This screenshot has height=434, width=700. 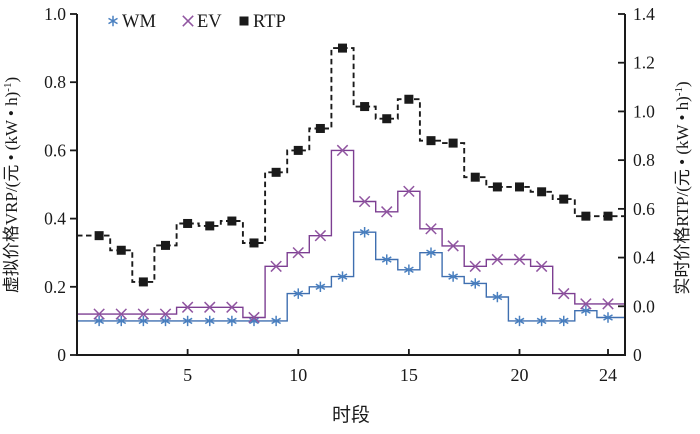 I want to click on right-tick-label: 0.4, so click(x=644, y=258).